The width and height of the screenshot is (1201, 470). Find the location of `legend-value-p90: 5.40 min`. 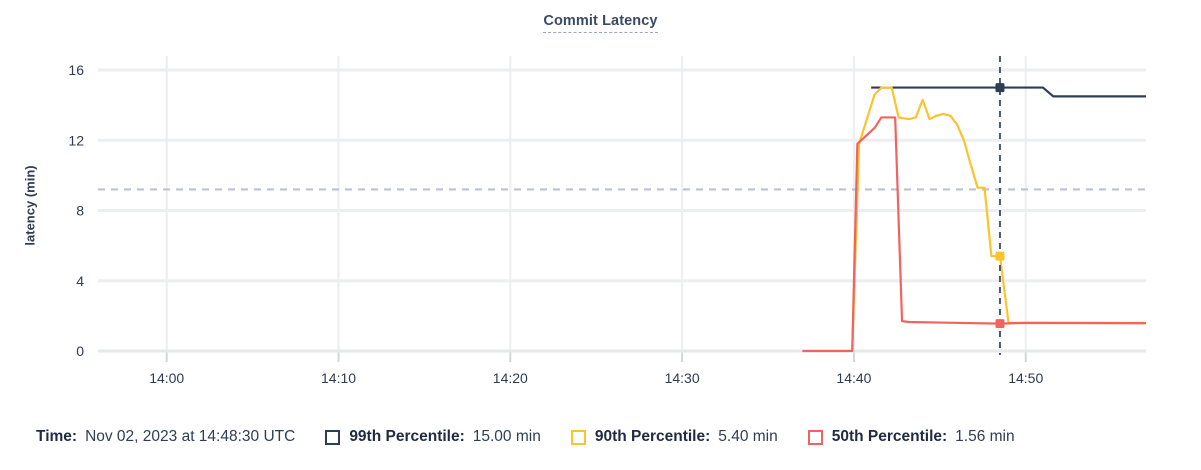

legend-value-p90: 5.40 min is located at coordinates (748, 436).